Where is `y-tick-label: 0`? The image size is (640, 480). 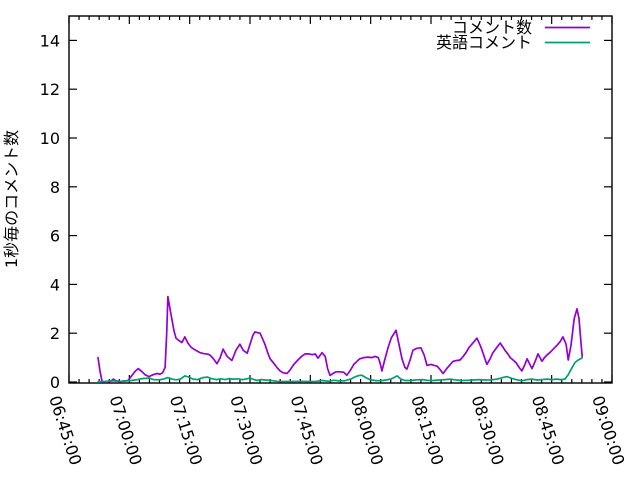 y-tick-label: 0 is located at coordinates (55, 382).